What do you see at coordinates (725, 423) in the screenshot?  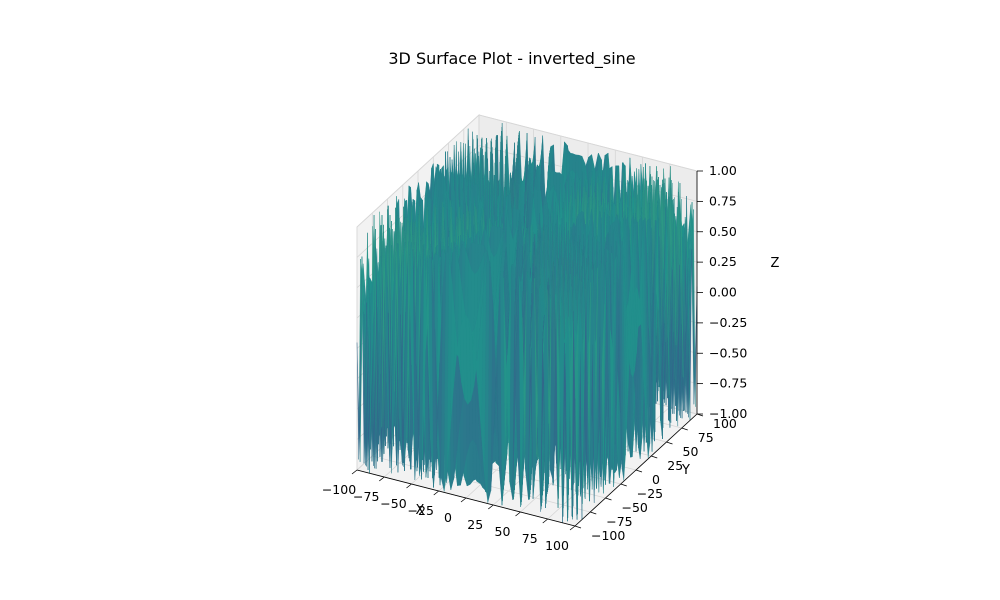 I see `y-tick-label: 100` at bounding box center [725, 423].